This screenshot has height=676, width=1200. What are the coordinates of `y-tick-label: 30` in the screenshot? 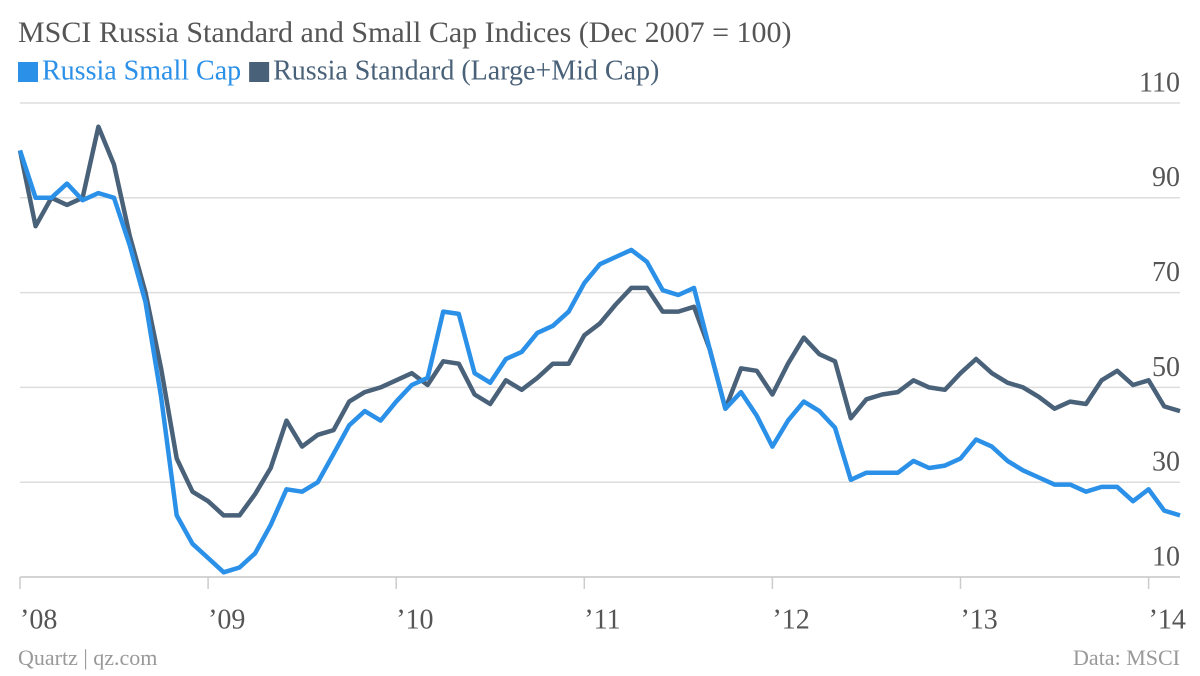 It's located at (1166, 462).